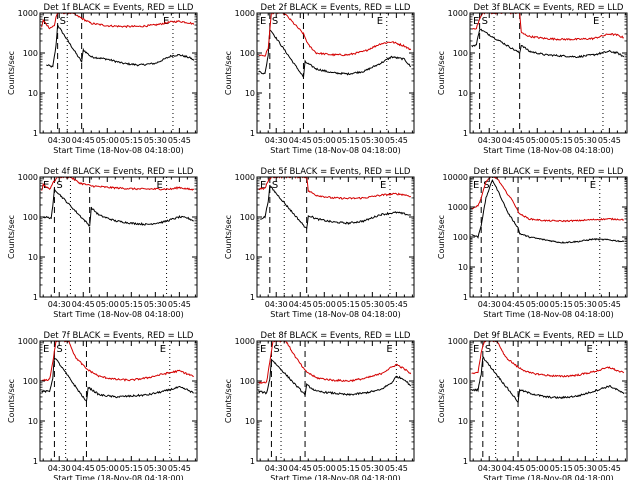 The image size is (640, 480). I want to click on panel-title: Det 3f BLACK = Events, RED = LLD, so click(549, 8).